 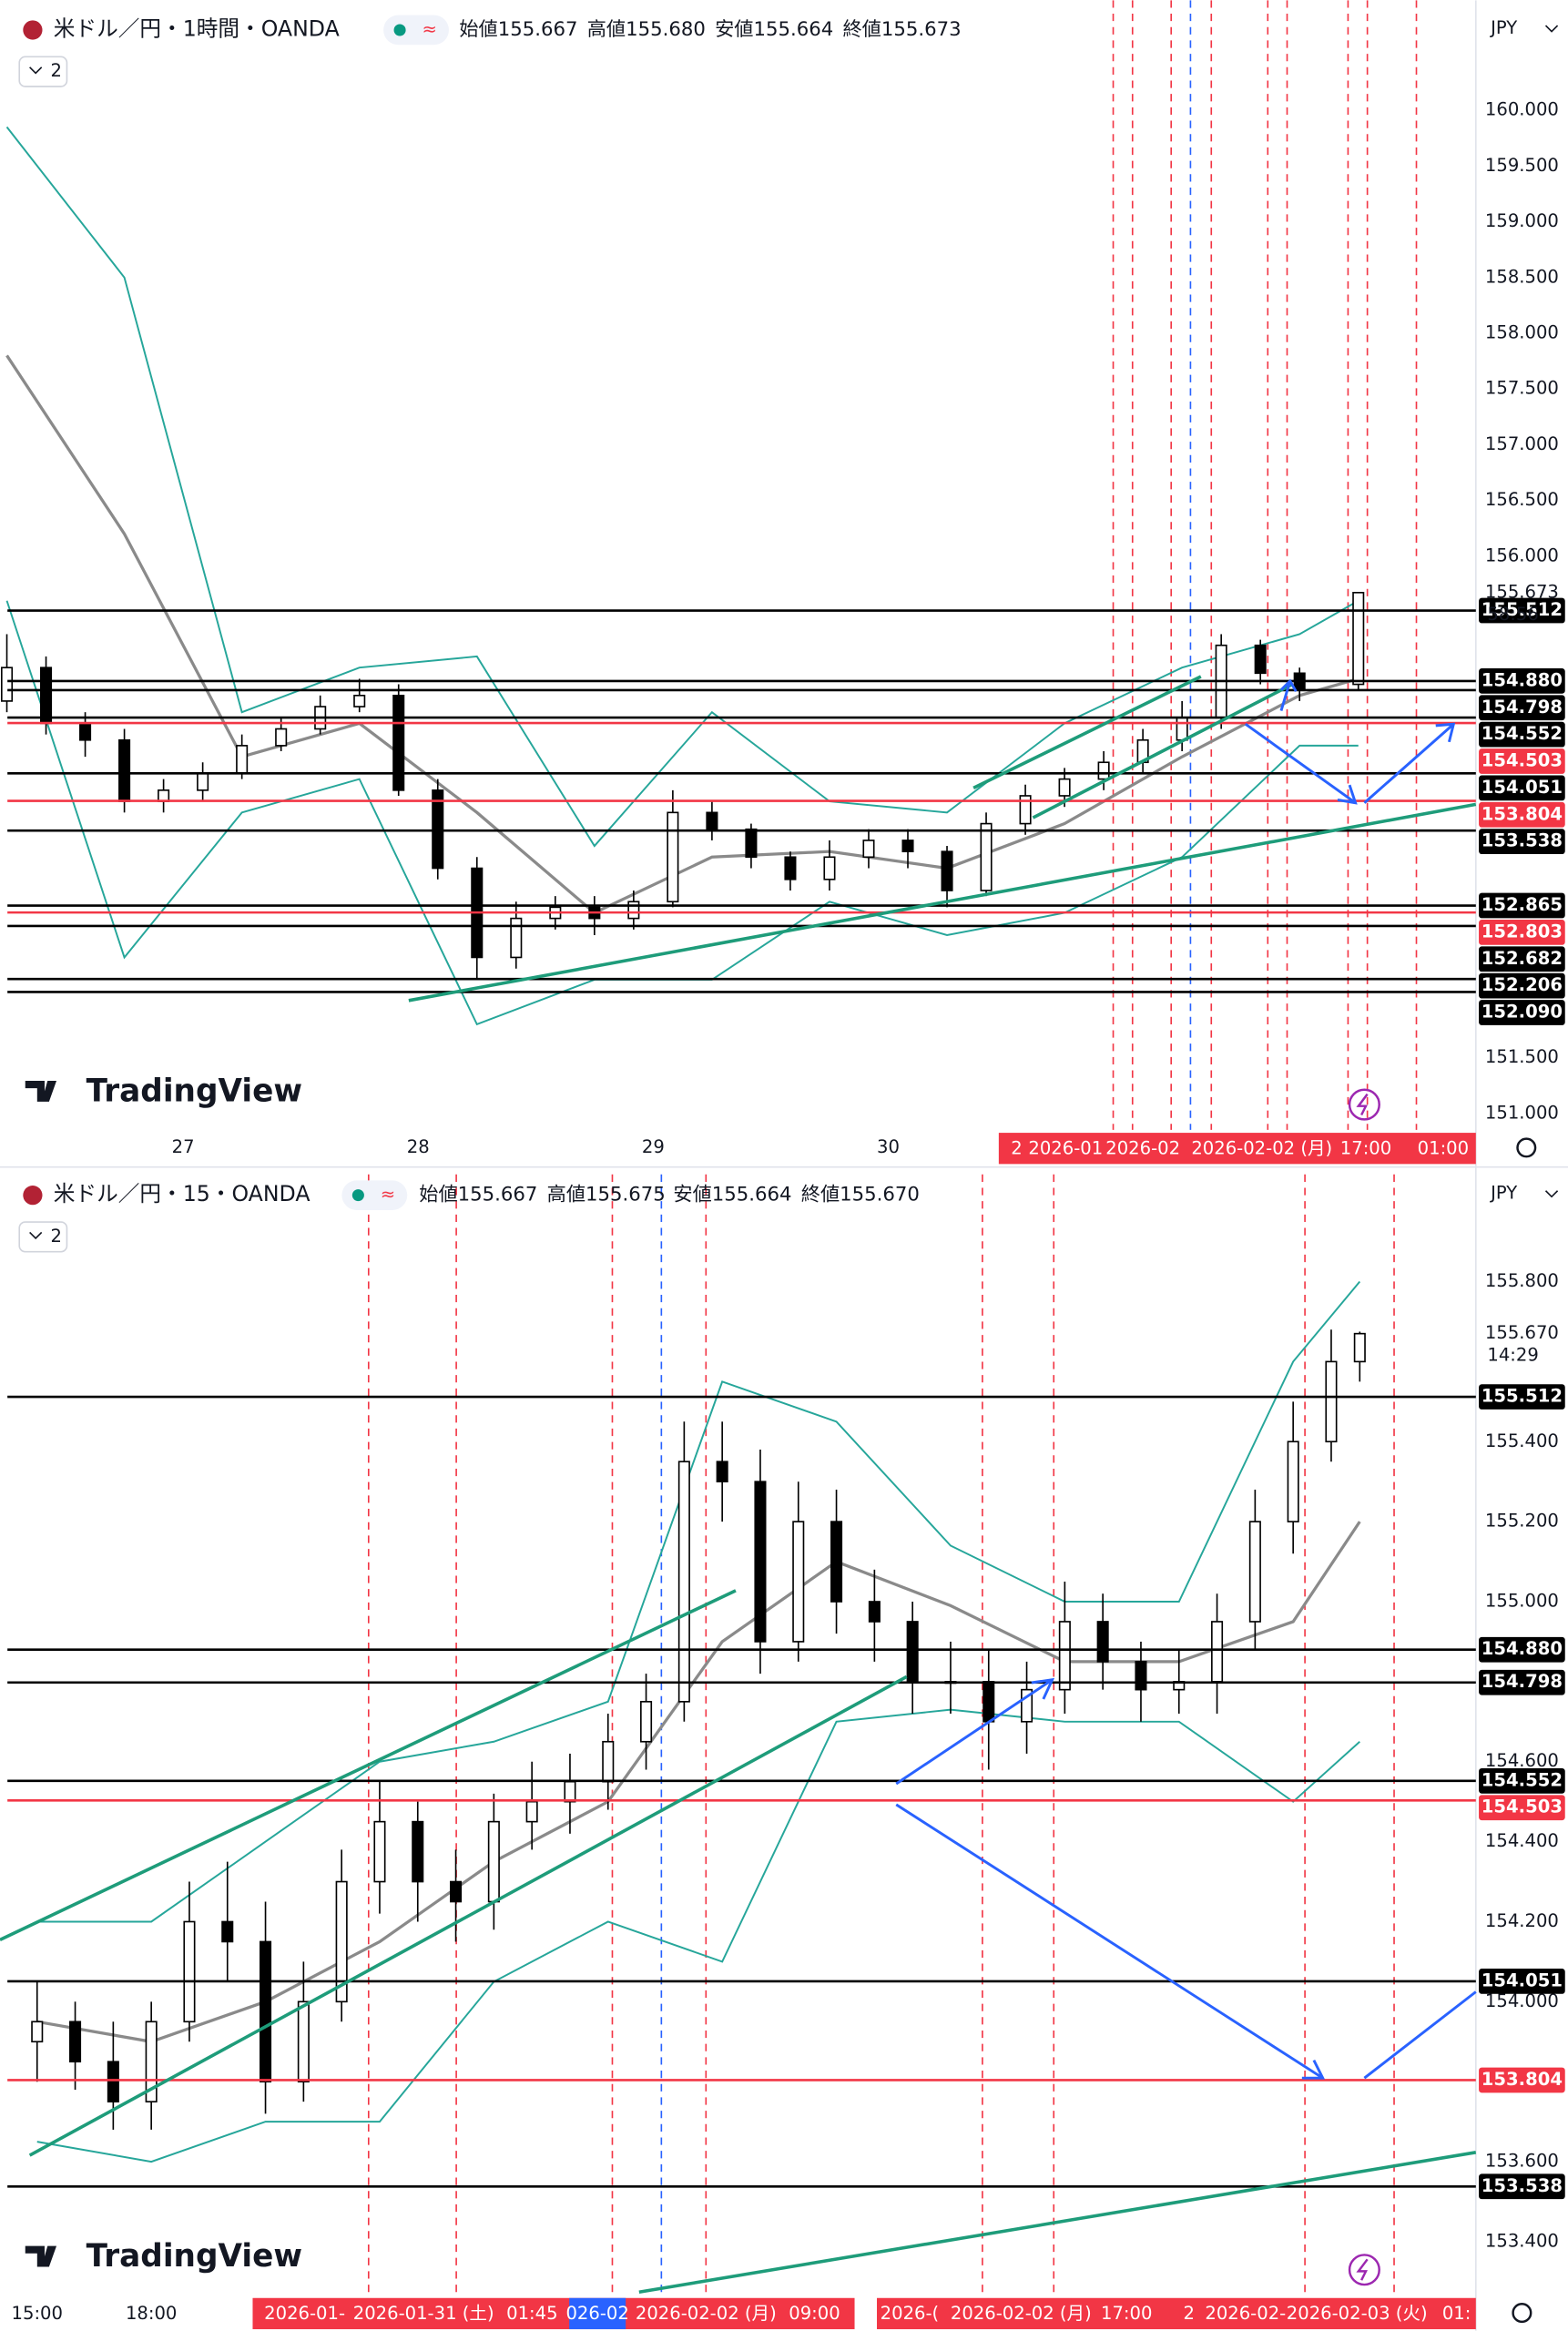 I want to click on tag-box, so click(x=553, y=2313).